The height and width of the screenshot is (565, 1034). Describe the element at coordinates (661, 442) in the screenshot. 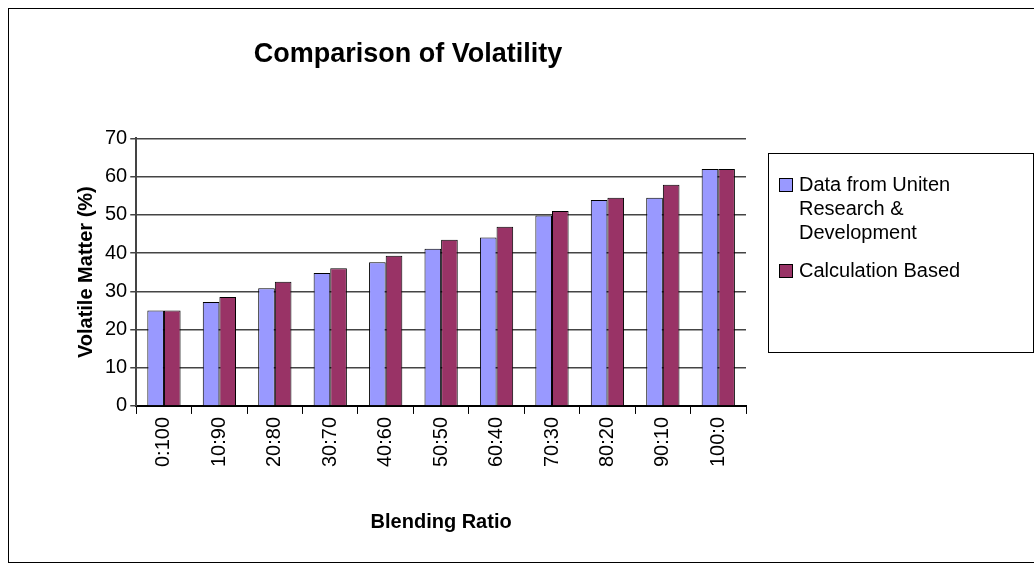

I see `x-tick-label: 90:10` at that location.